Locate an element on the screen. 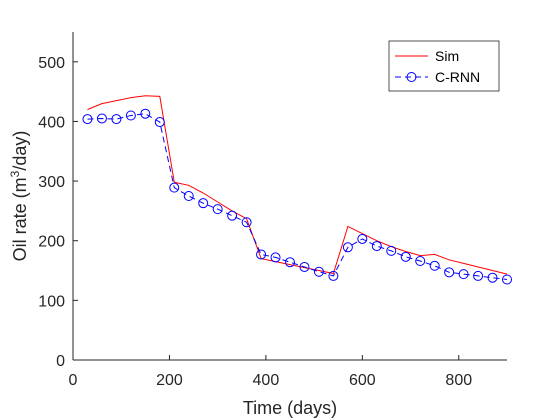 This screenshot has width=560, height=420. x-tick-label: 400 is located at coordinates (266, 380).